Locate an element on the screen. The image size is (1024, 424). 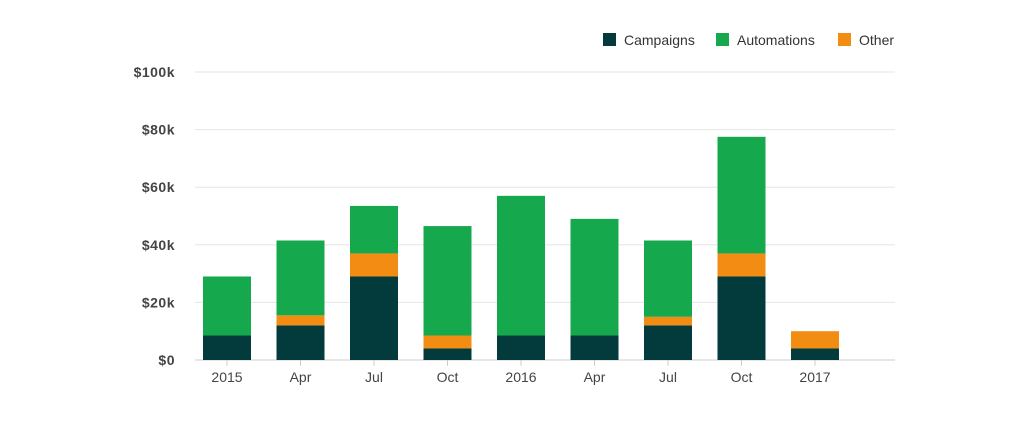
y-tick-label: $100k is located at coordinates (154, 72).